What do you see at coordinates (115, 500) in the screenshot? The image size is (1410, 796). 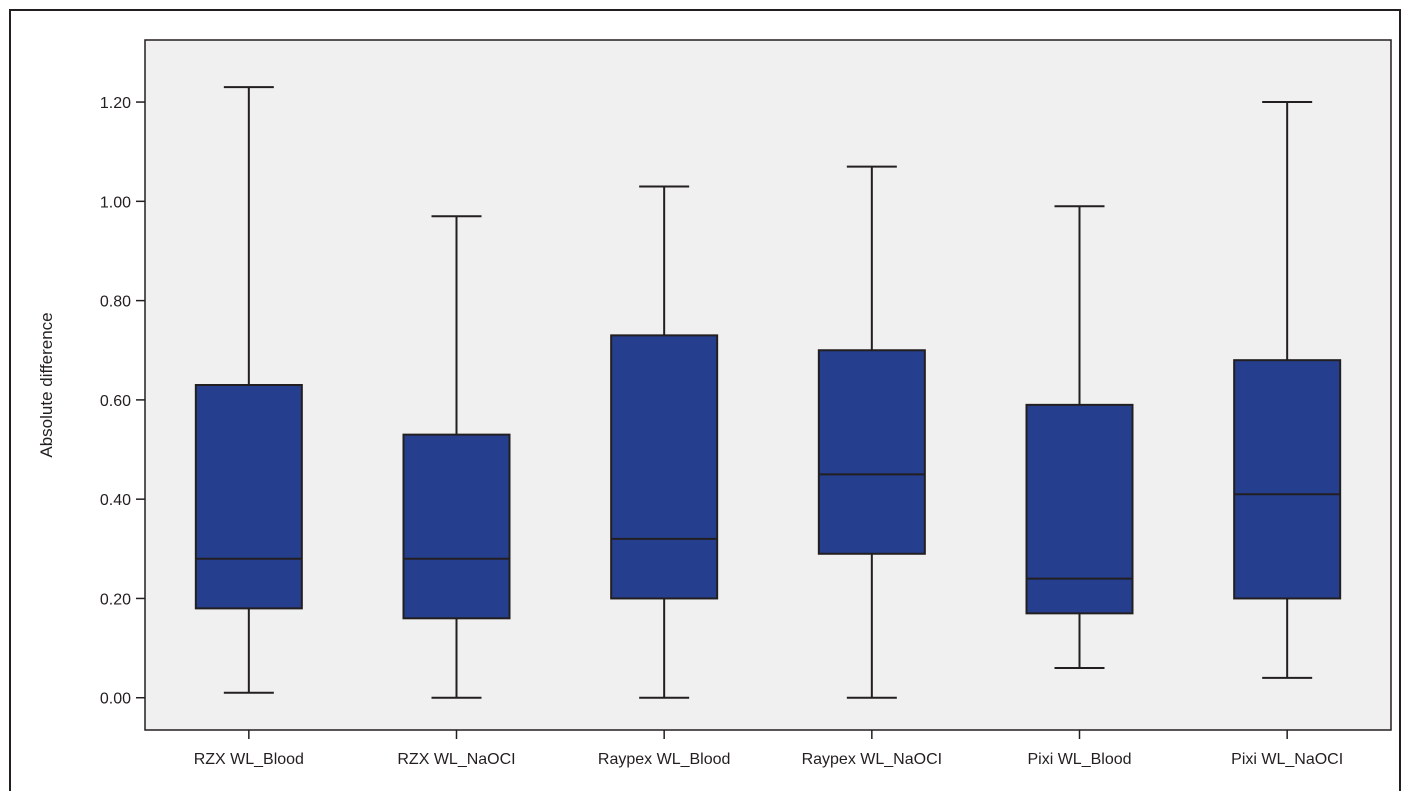 I see `y-tick-label: 0.40` at bounding box center [115, 500].